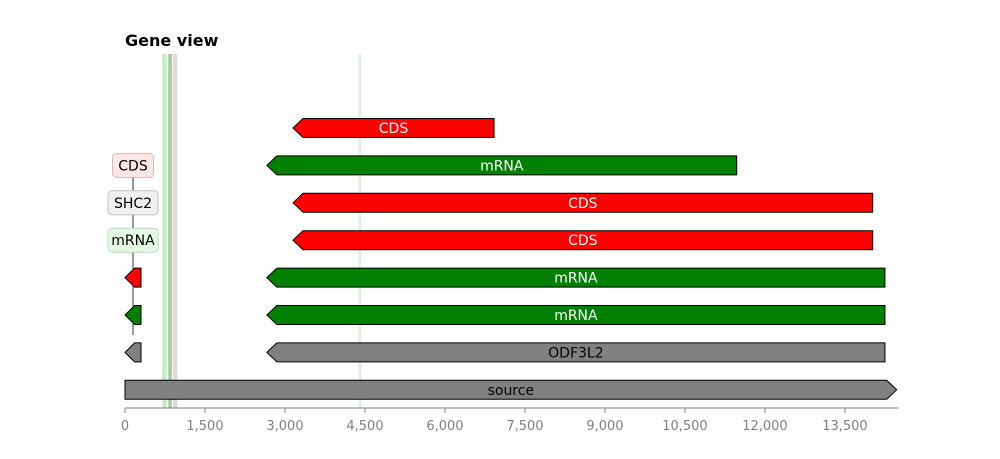 The image size is (1000, 459). Describe the element at coordinates (284, 426) in the screenshot. I see `x-tick-label-2: 3,000` at that location.